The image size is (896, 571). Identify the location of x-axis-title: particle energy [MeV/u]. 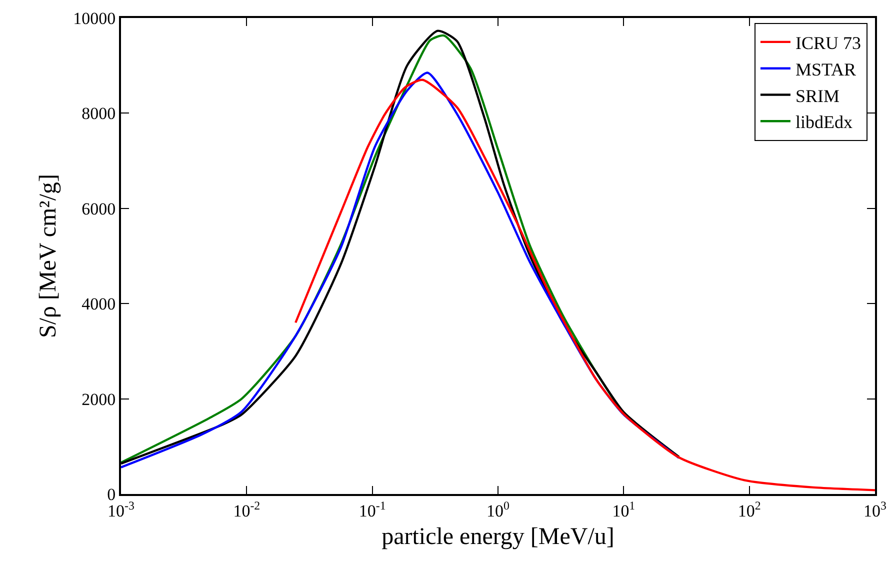
(498, 537).